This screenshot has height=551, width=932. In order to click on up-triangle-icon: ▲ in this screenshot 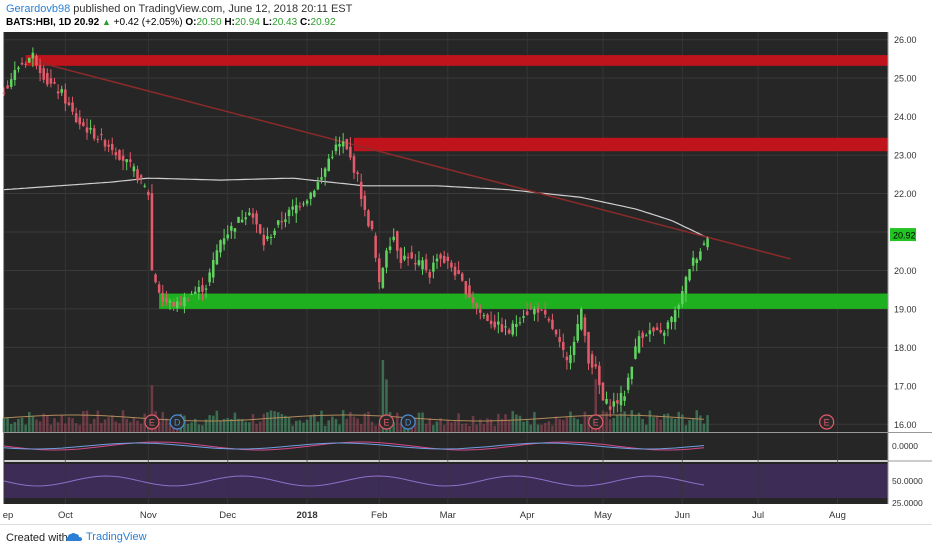, I will do `click(106, 22)`.